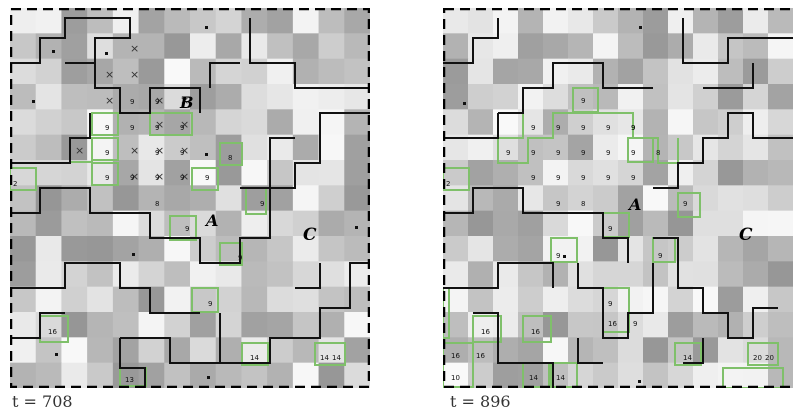 This screenshot has width=793, height=418. What do you see at coordinates (310, 235) in the screenshot?
I see `region-label-c: C` at bounding box center [310, 235].